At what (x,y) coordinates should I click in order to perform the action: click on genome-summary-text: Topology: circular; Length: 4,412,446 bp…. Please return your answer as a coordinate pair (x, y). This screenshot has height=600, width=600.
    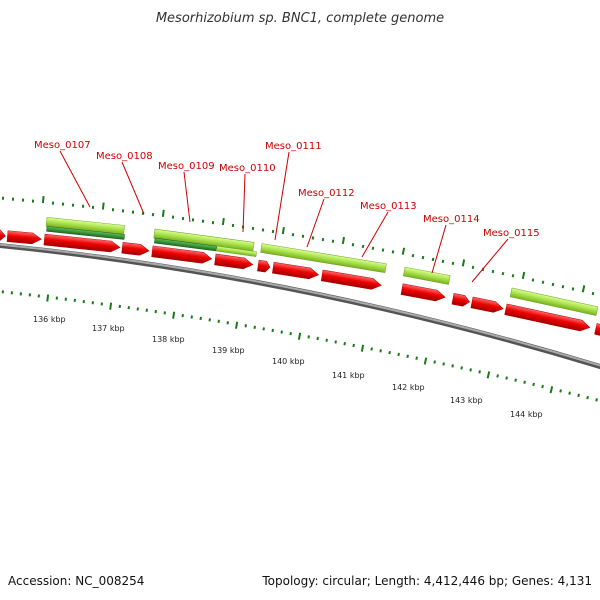
    Looking at the image, I should click on (426, 581).